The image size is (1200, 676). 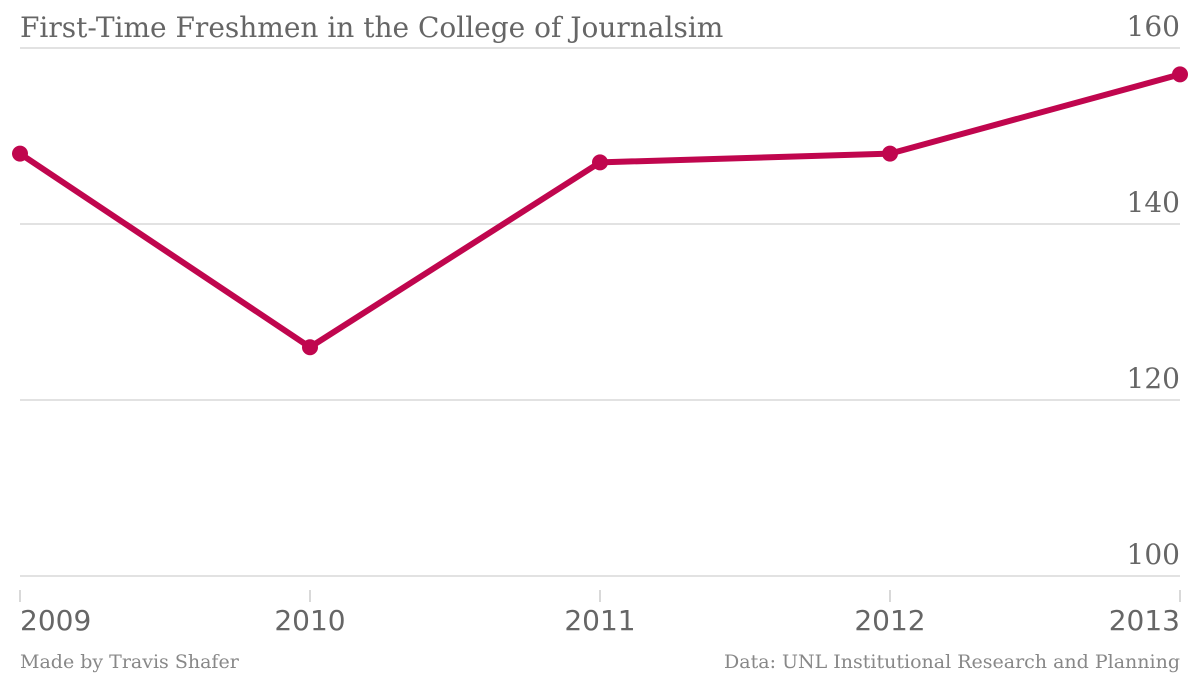 I want to click on data-point-2012, so click(x=890, y=153).